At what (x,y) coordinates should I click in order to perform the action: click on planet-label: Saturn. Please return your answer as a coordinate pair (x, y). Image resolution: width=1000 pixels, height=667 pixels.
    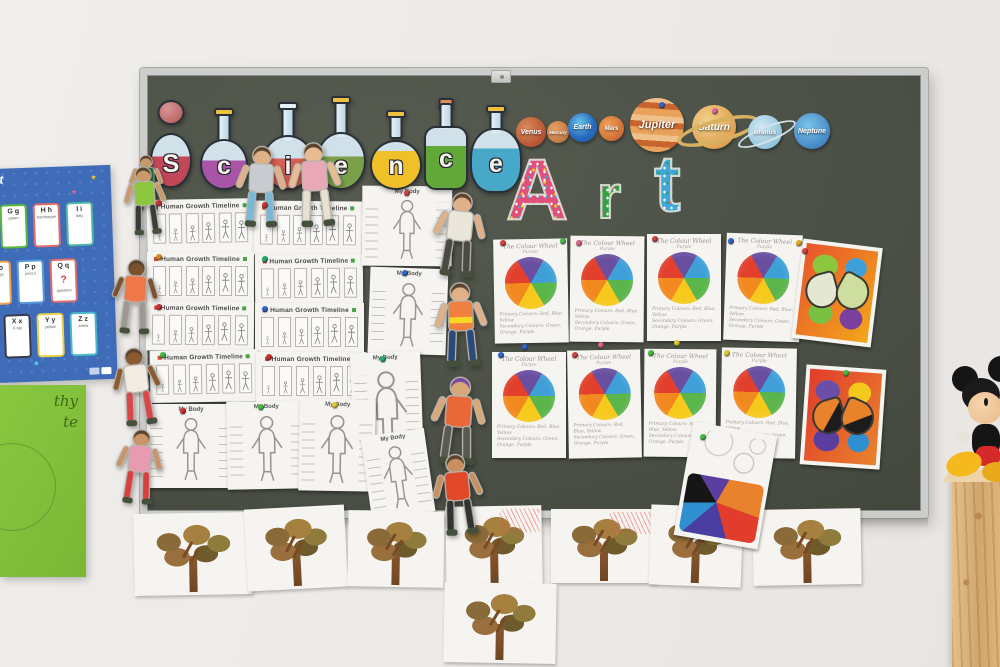
    Looking at the image, I should click on (714, 127).